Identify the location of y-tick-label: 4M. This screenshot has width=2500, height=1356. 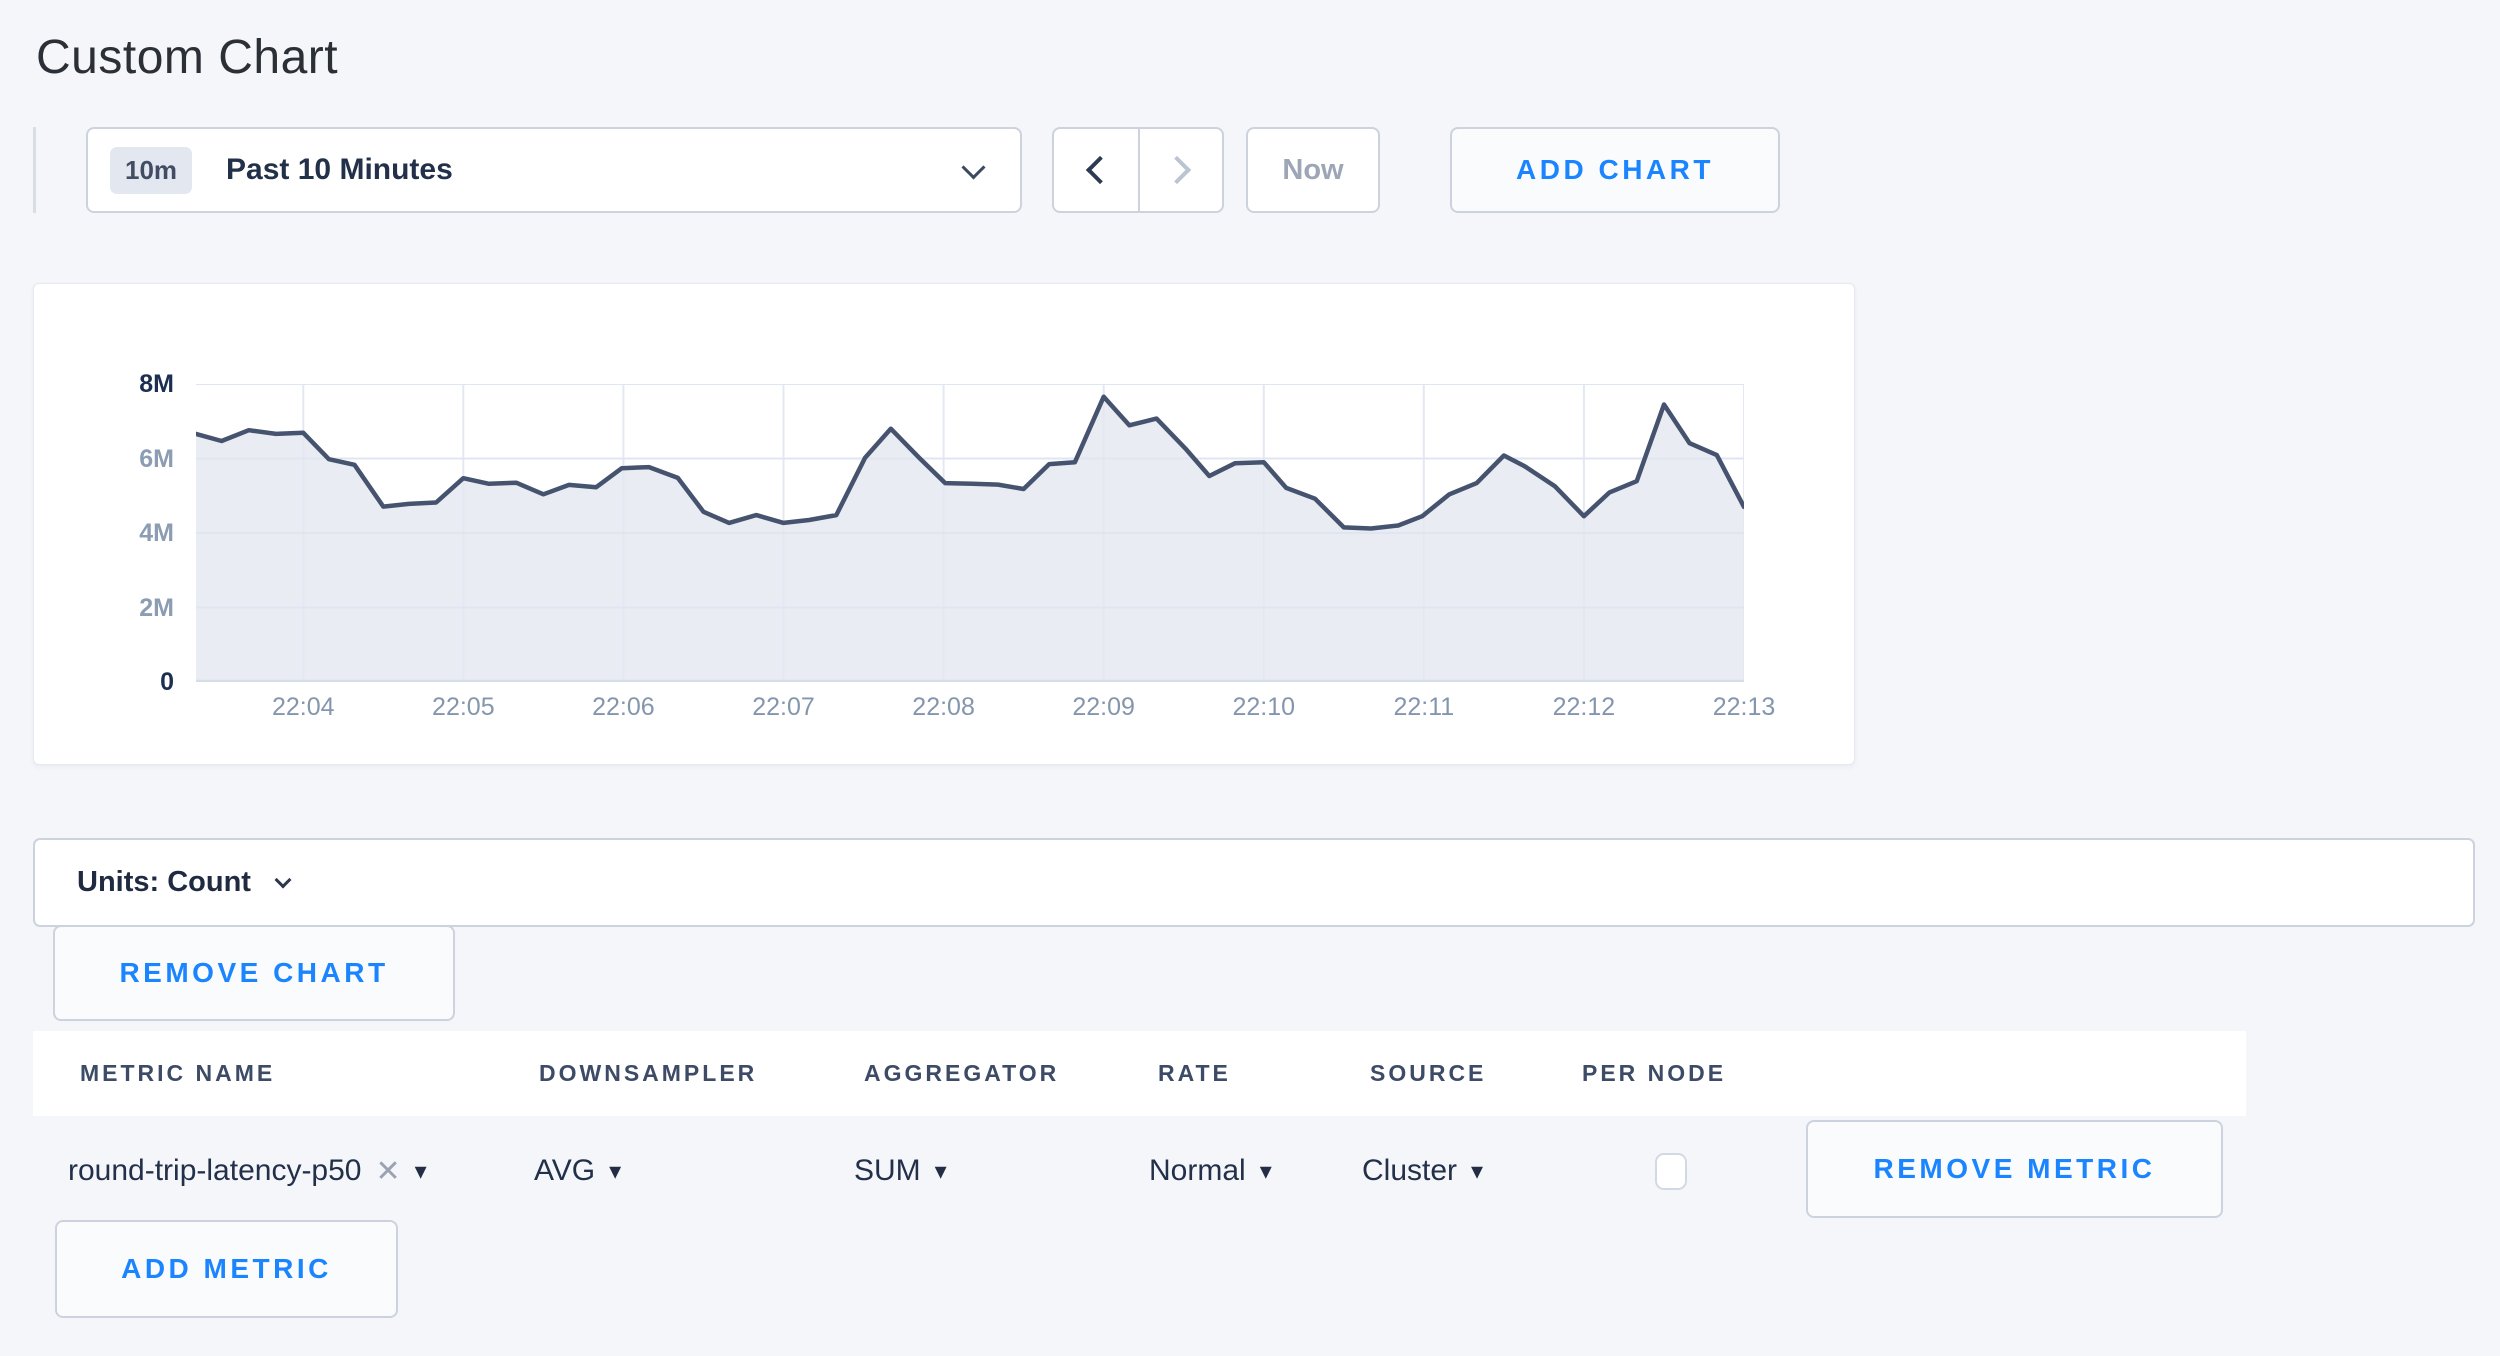
(156, 533).